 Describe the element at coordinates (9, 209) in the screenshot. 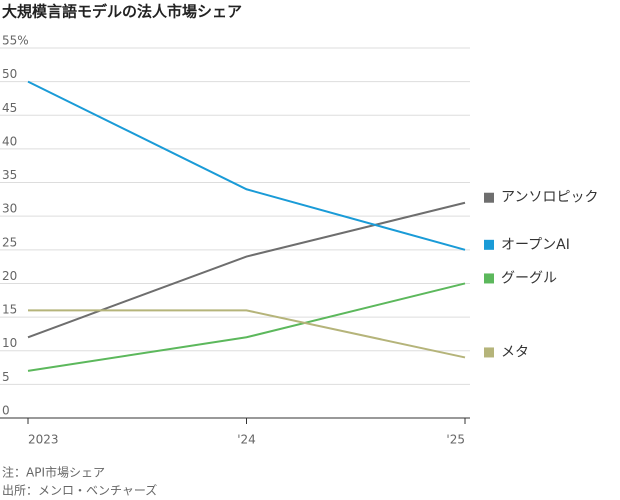

I see `y-tick-label: 30` at that location.